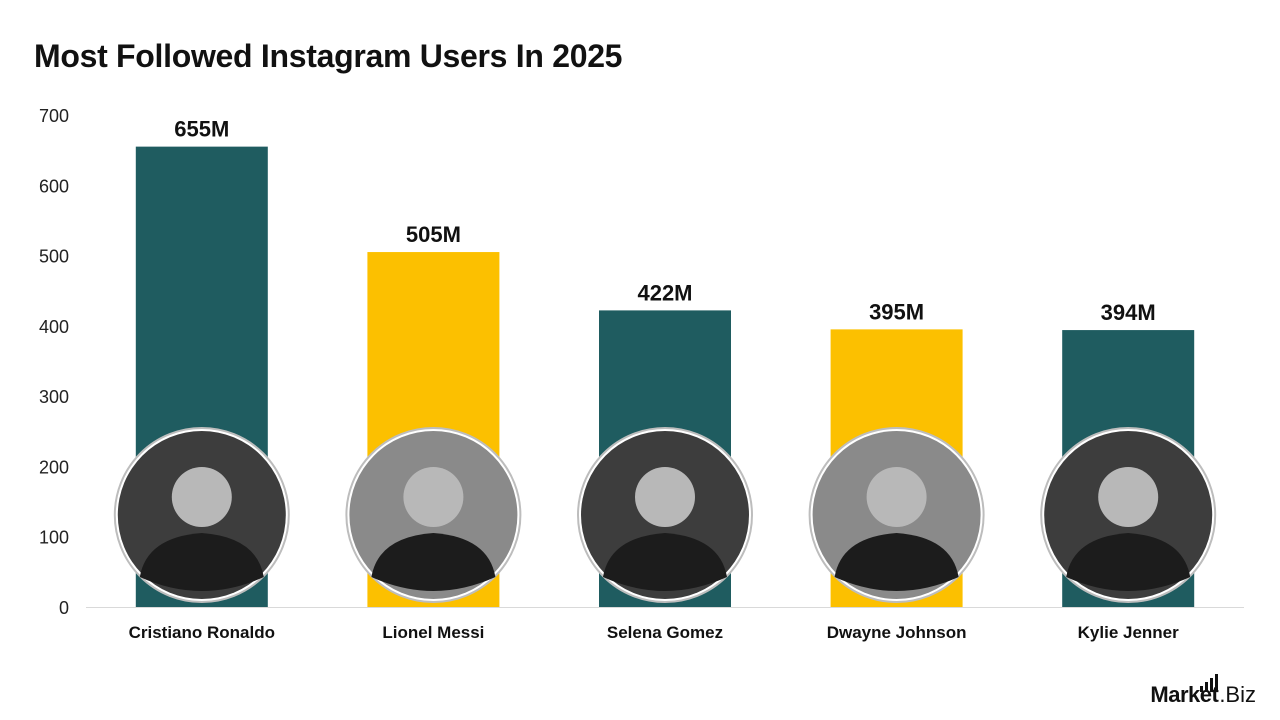 This screenshot has width=1280, height=720. What do you see at coordinates (1128, 312) in the screenshot?
I see `data-label: 394M` at bounding box center [1128, 312].